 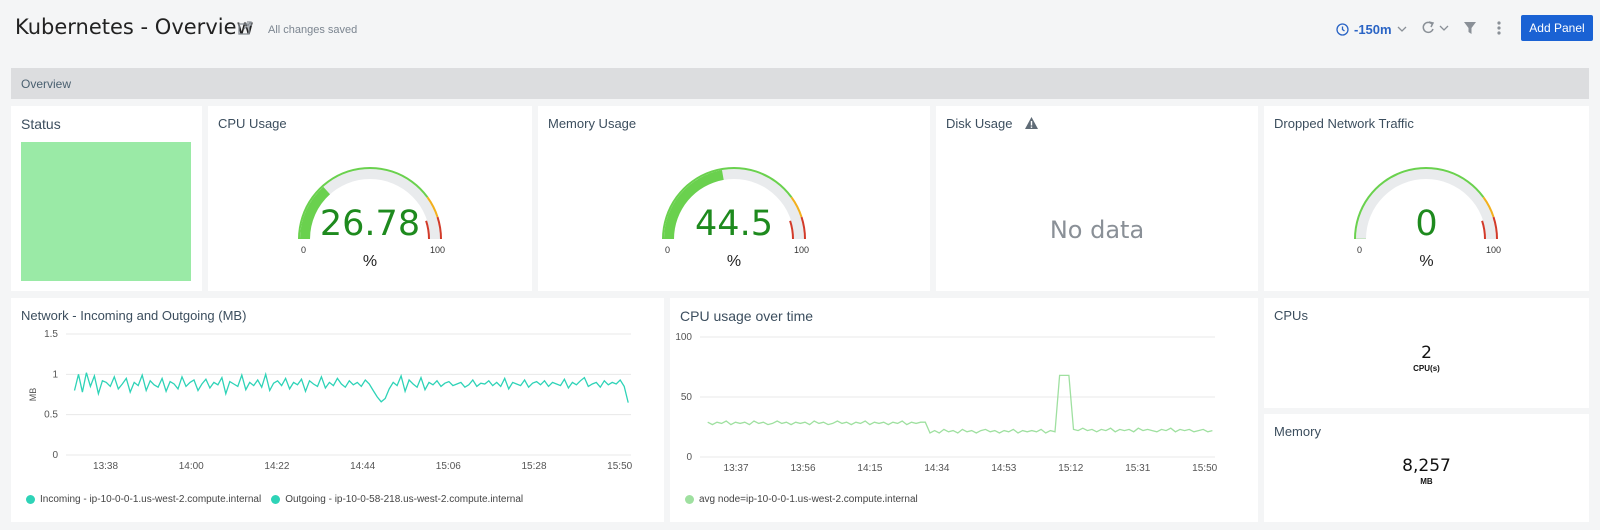 I want to click on cpu-usage-panel: CPU Usage 26.78 % 0 100, so click(x=370, y=198).